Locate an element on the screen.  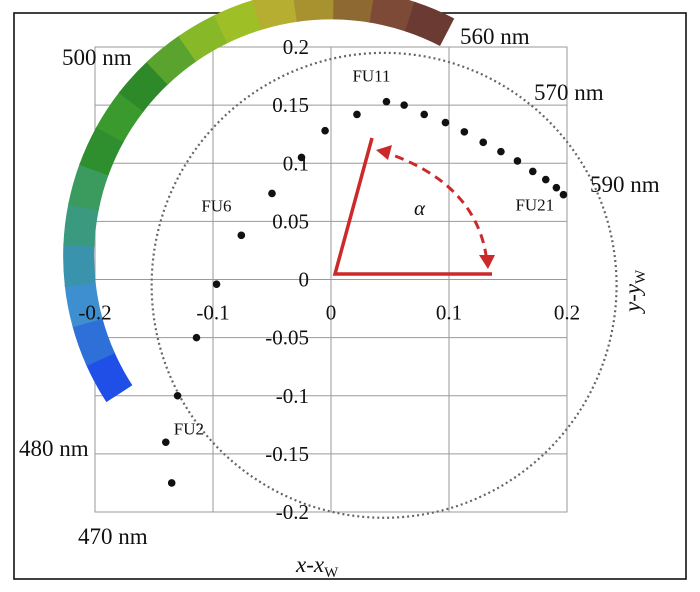
arc-arrowhead-start is located at coordinates (384, 152).